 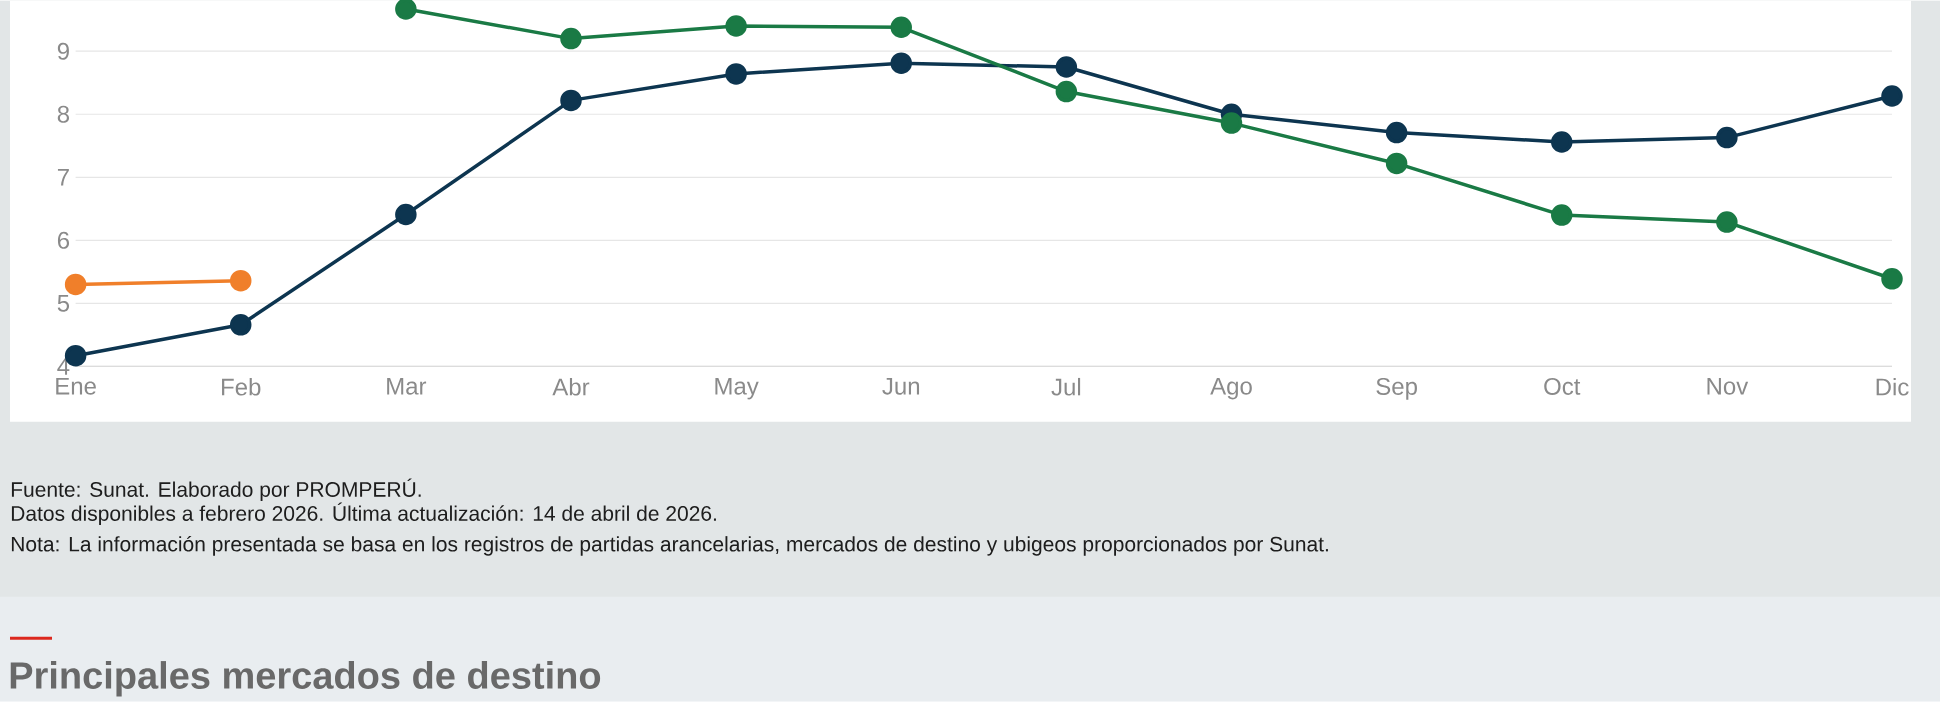 What do you see at coordinates (76, 386) in the screenshot?
I see `x-tick-label: Ene` at bounding box center [76, 386].